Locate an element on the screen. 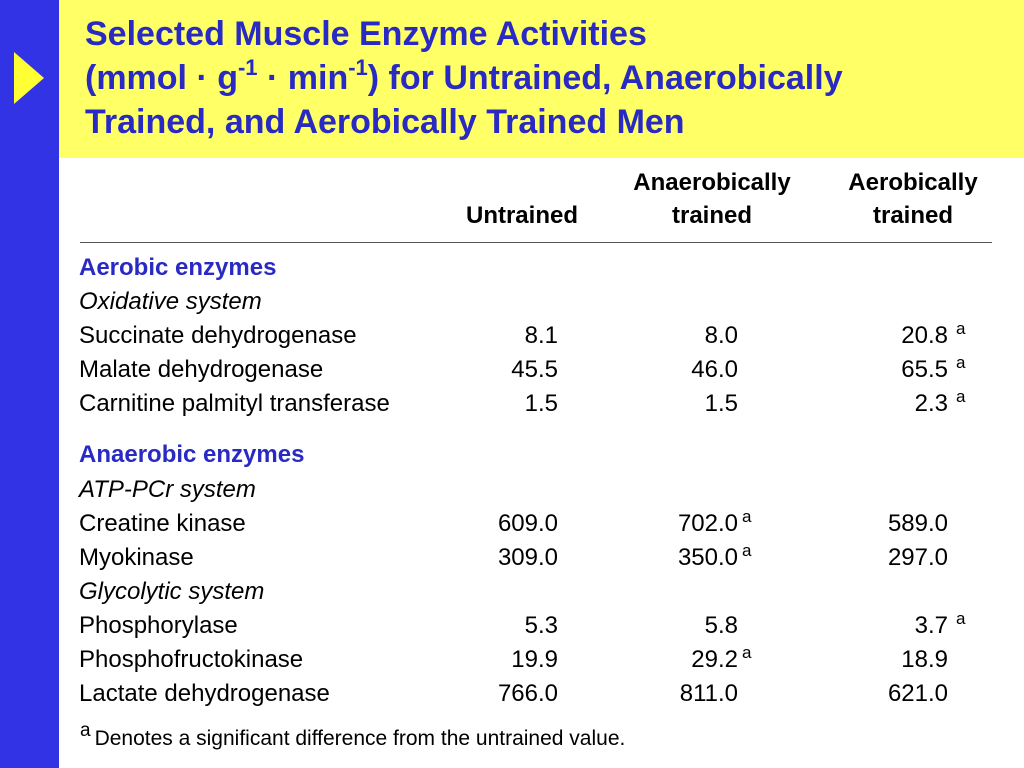 This screenshot has width=1024, height=768. value-untrained: 5.3 is located at coordinates (541, 625).